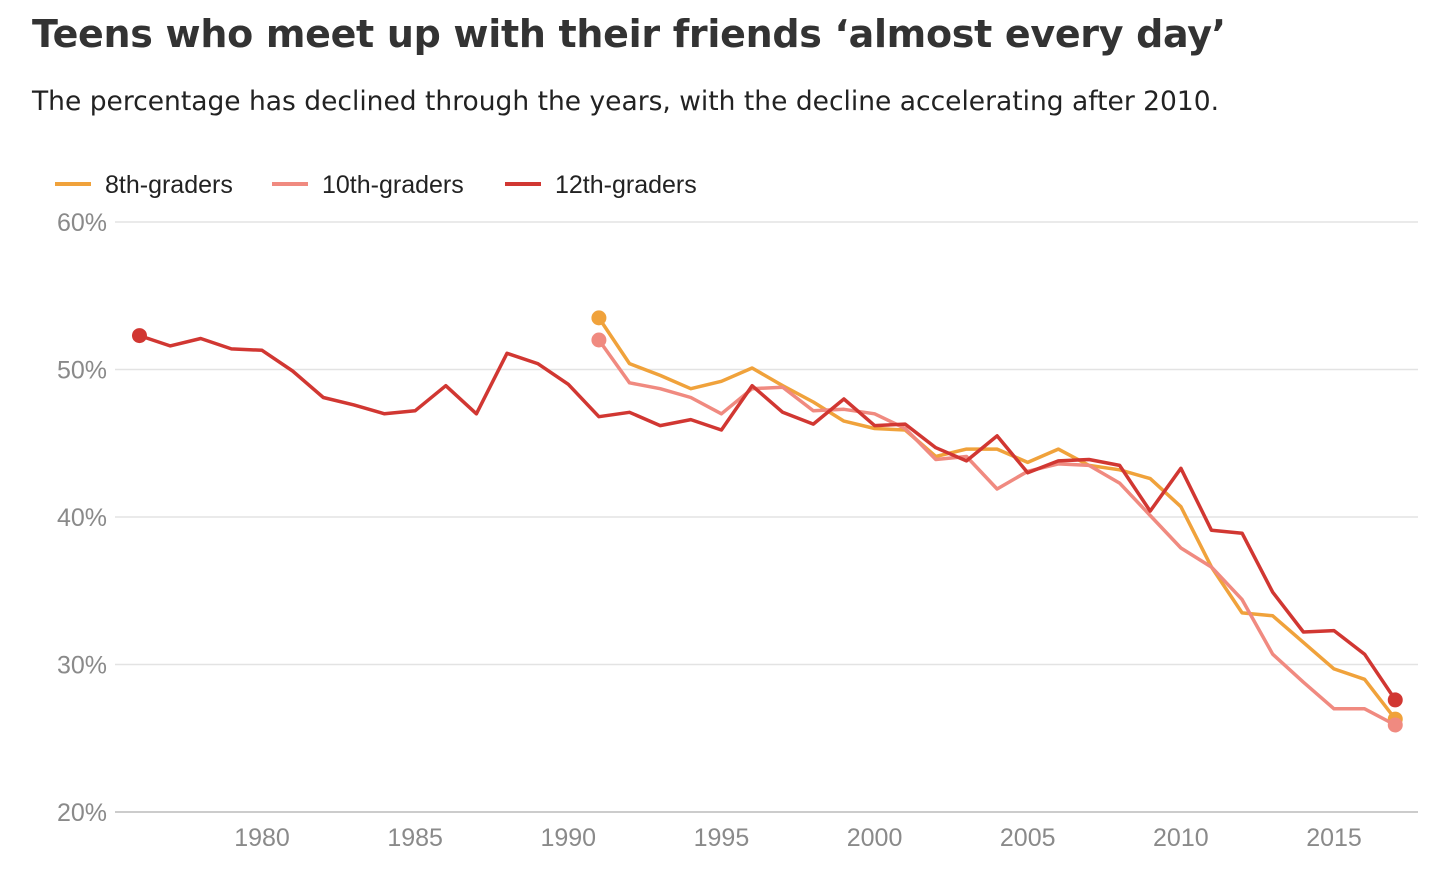  I want to click on y-tick-label: 20%, so click(82, 813).